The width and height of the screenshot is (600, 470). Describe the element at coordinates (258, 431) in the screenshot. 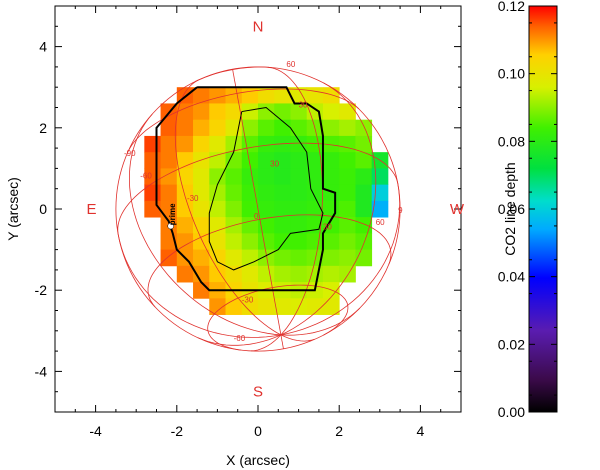

I see `x-tick-label: 0` at that location.